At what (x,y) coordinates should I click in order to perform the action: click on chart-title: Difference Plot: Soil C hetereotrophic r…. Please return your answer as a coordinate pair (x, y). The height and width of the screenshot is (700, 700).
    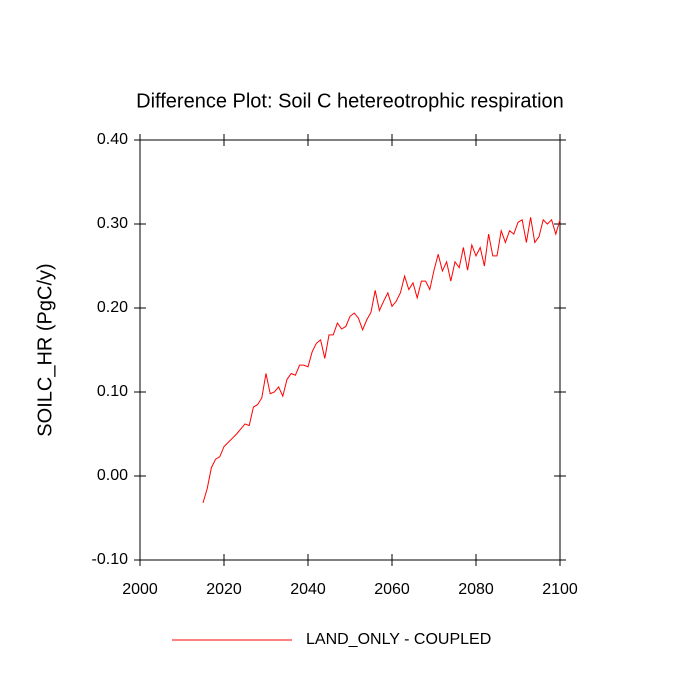
    Looking at the image, I should click on (350, 101).